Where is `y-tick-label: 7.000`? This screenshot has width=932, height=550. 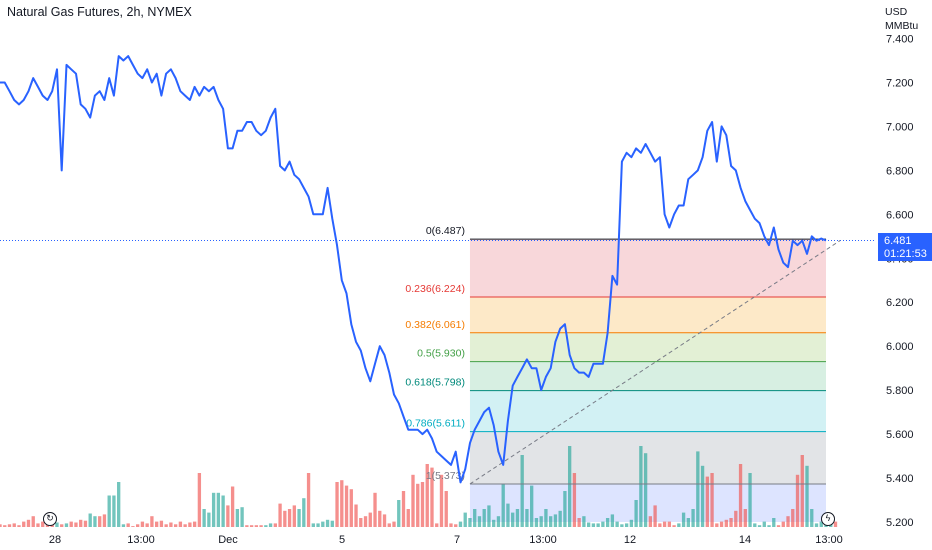 y-tick-label: 7.000 is located at coordinates (900, 127).